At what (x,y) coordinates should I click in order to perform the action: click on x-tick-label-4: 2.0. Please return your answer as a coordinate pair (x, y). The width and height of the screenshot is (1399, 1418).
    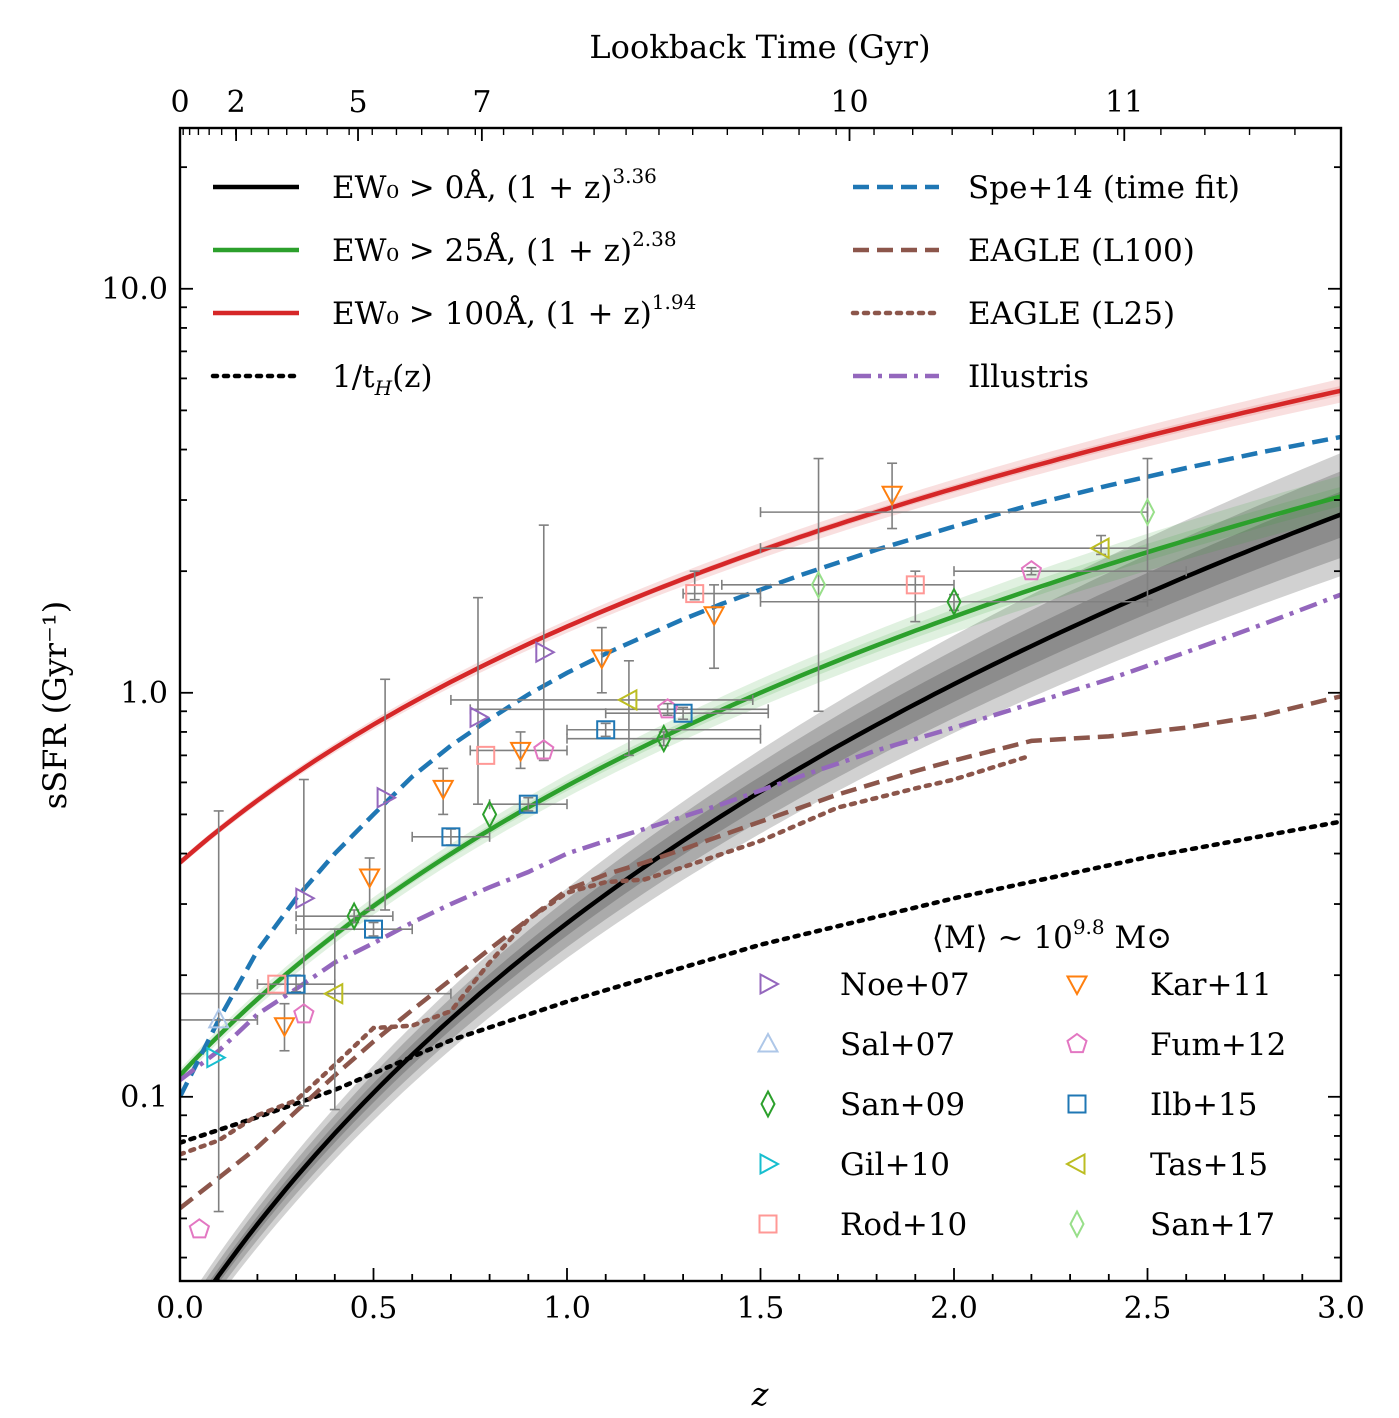
    Looking at the image, I should click on (954, 1308).